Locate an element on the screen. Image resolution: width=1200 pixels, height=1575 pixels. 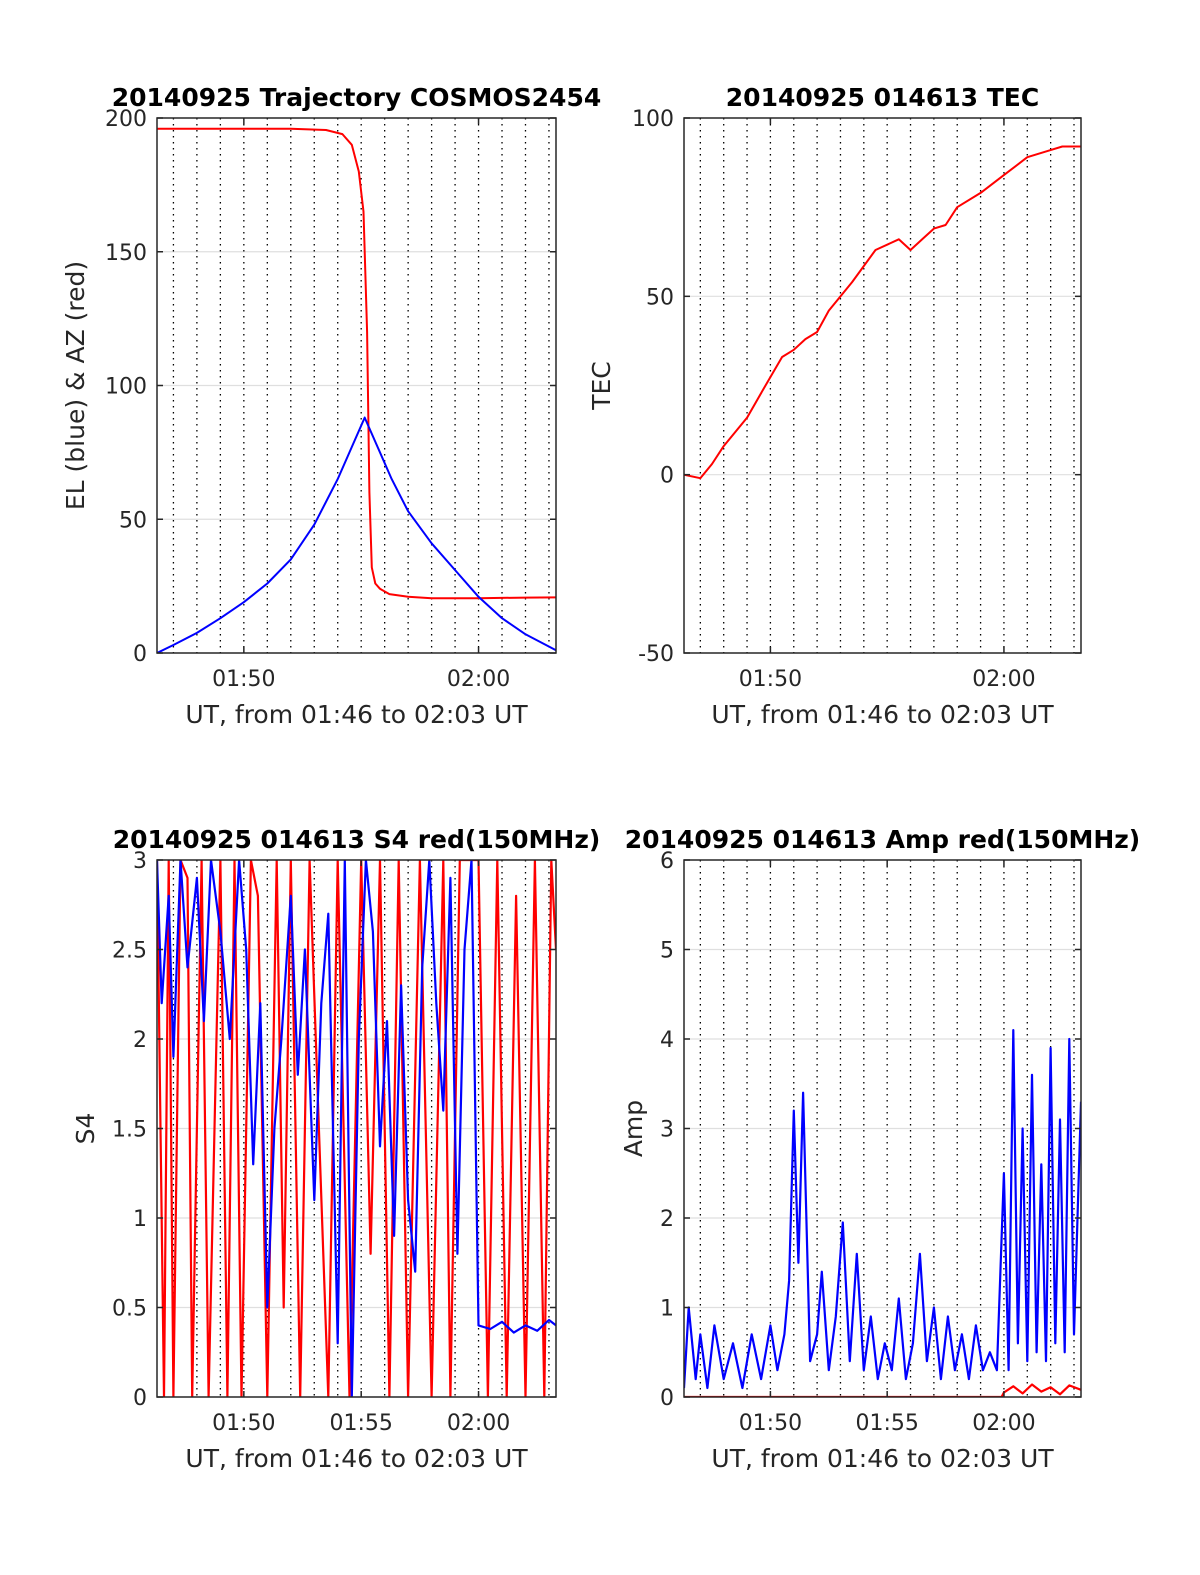
chart-title: 20140925 Trajectory COSMOS2454 is located at coordinates (357, 97).